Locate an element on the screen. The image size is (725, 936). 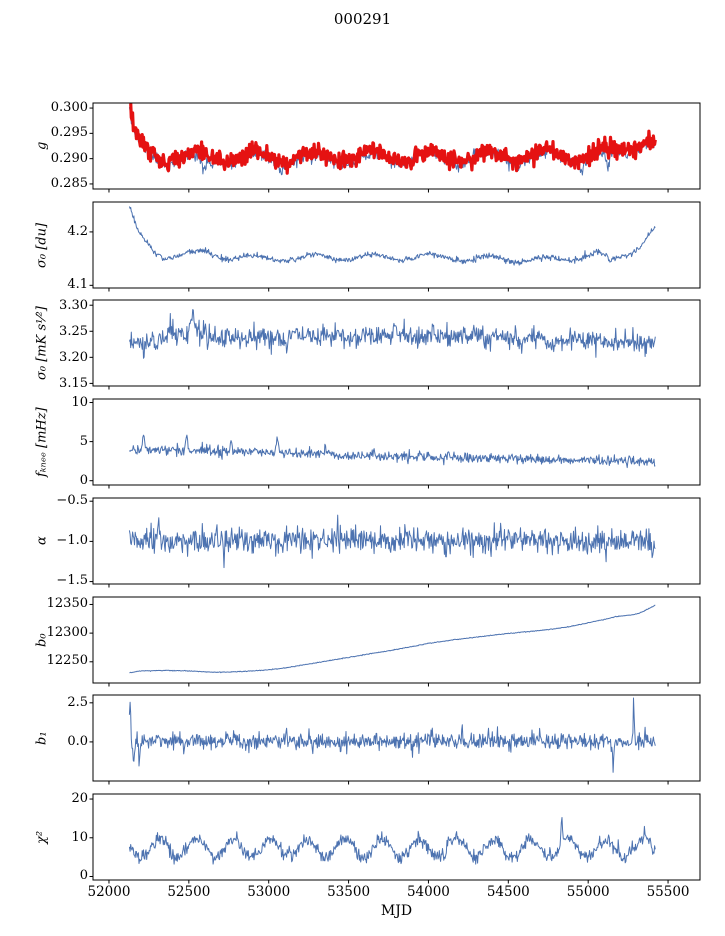
series-chi2 is located at coordinates (392, 840).